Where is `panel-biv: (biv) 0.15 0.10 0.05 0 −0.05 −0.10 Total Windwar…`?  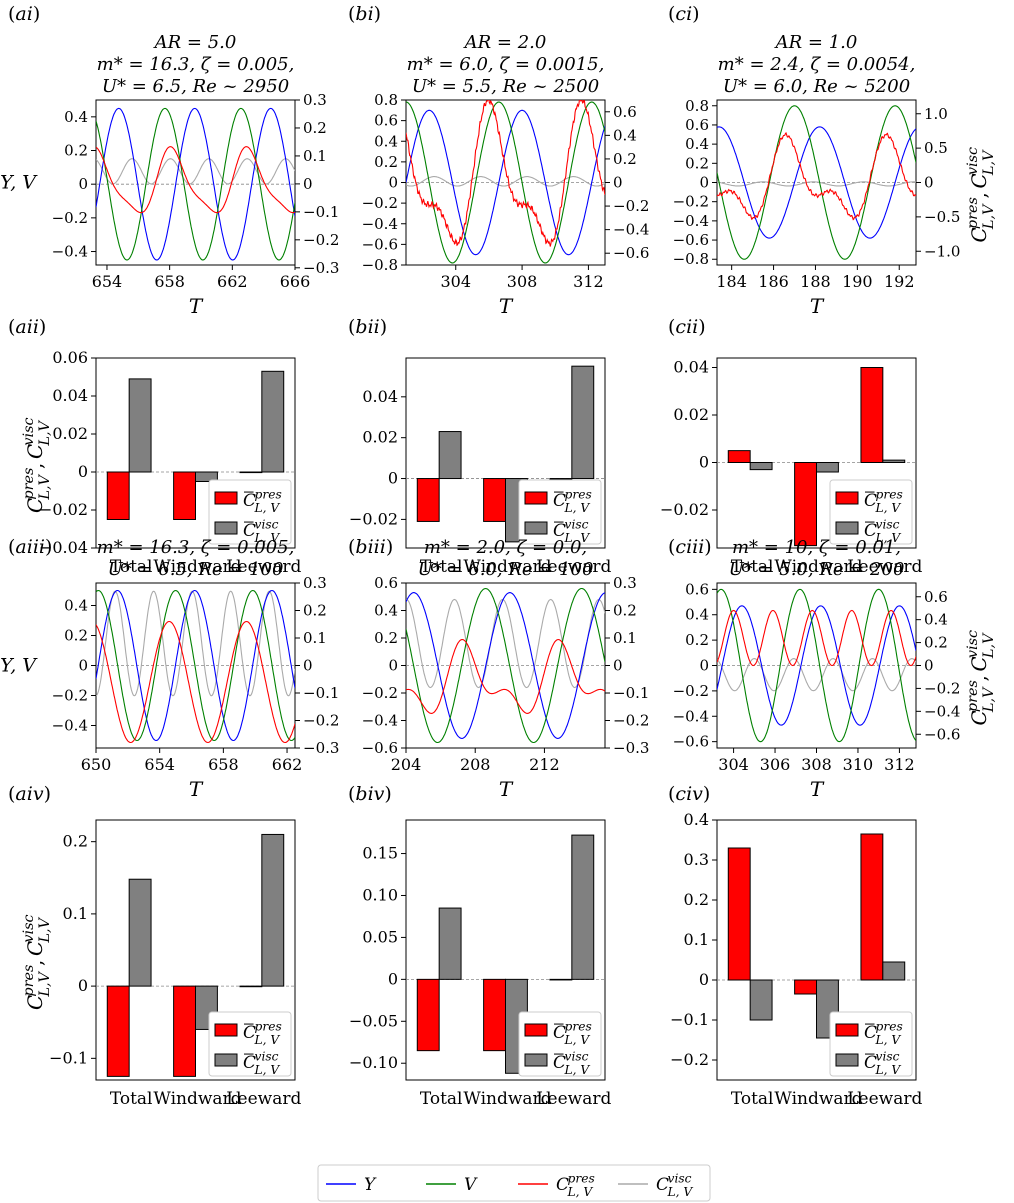 panel-biv: (biv) 0.15 0.10 0.05 0 −0.05 −0.10 Total Windwar… is located at coordinates (480, 946).